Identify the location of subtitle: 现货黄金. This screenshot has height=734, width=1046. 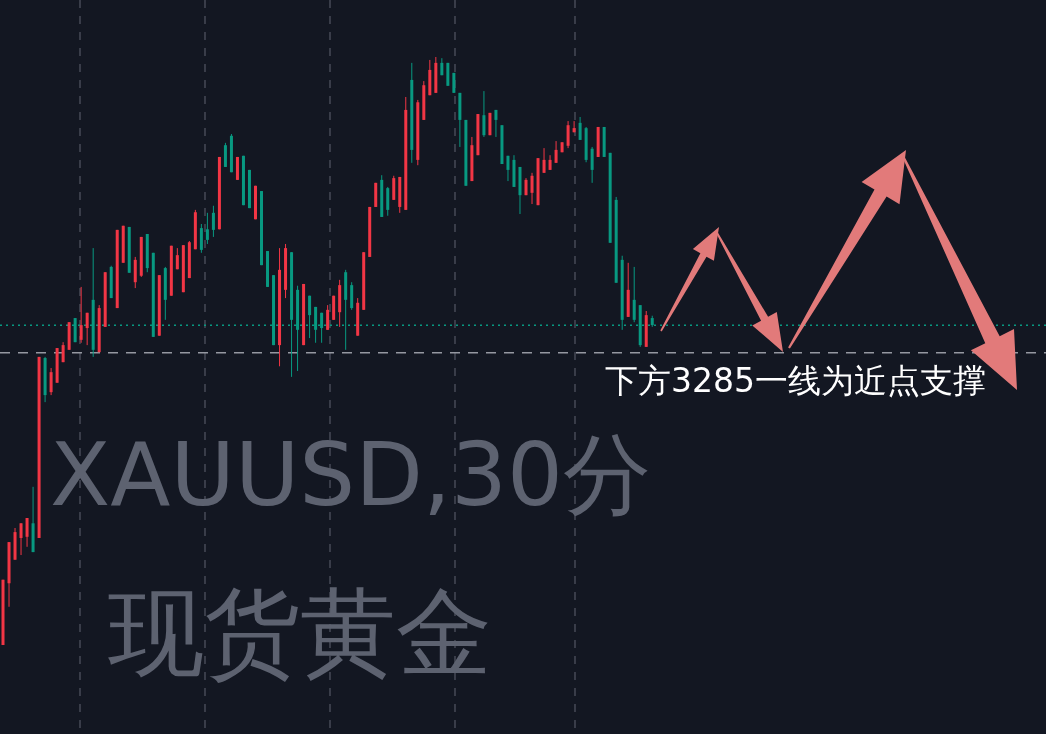
(300, 633).